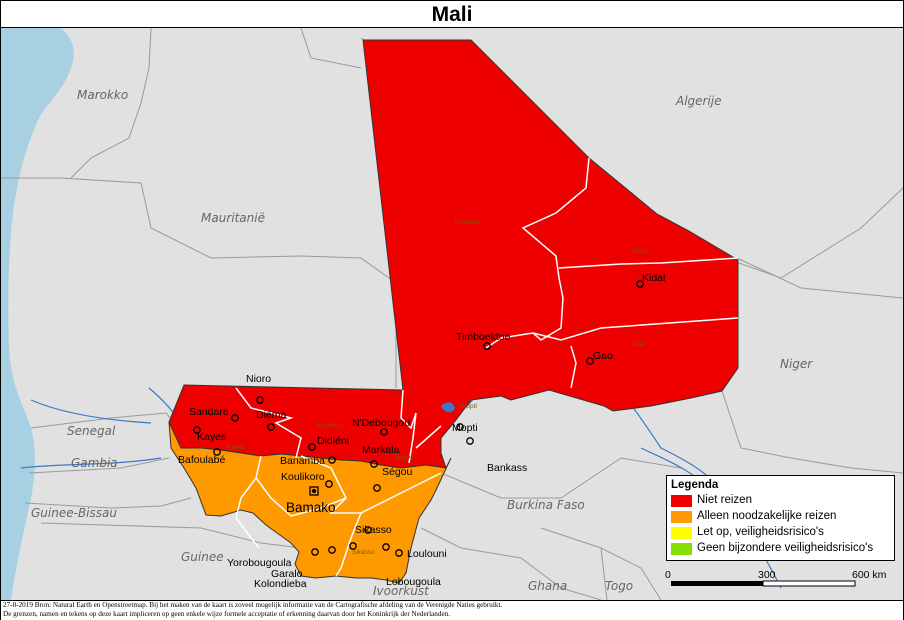  Describe the element at coordinates (401, 591) in the screenshot. I see `country-label-ivory-coast: Ivoorkust` at that location.